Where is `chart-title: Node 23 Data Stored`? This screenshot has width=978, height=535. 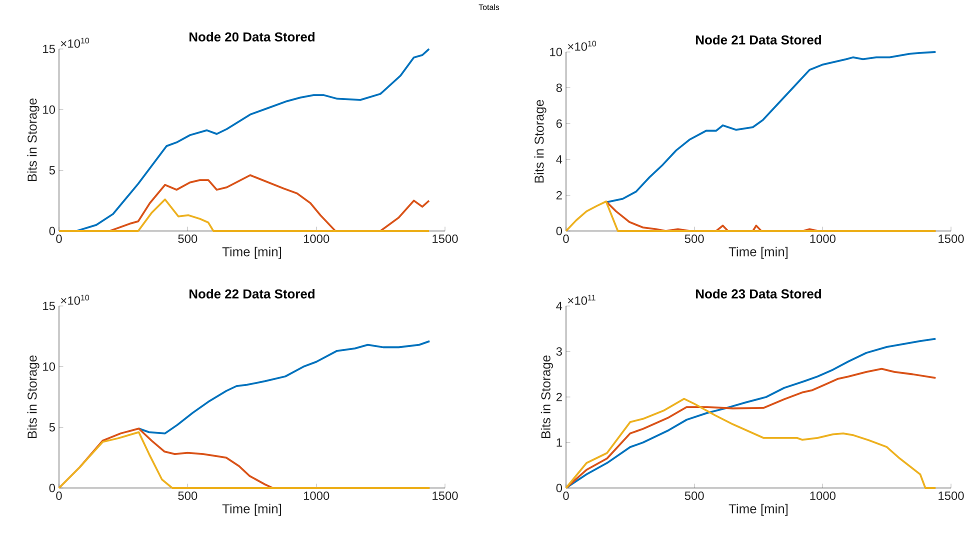
chart-title: Node 23 Data Stored is located at coordinates (758, 293).